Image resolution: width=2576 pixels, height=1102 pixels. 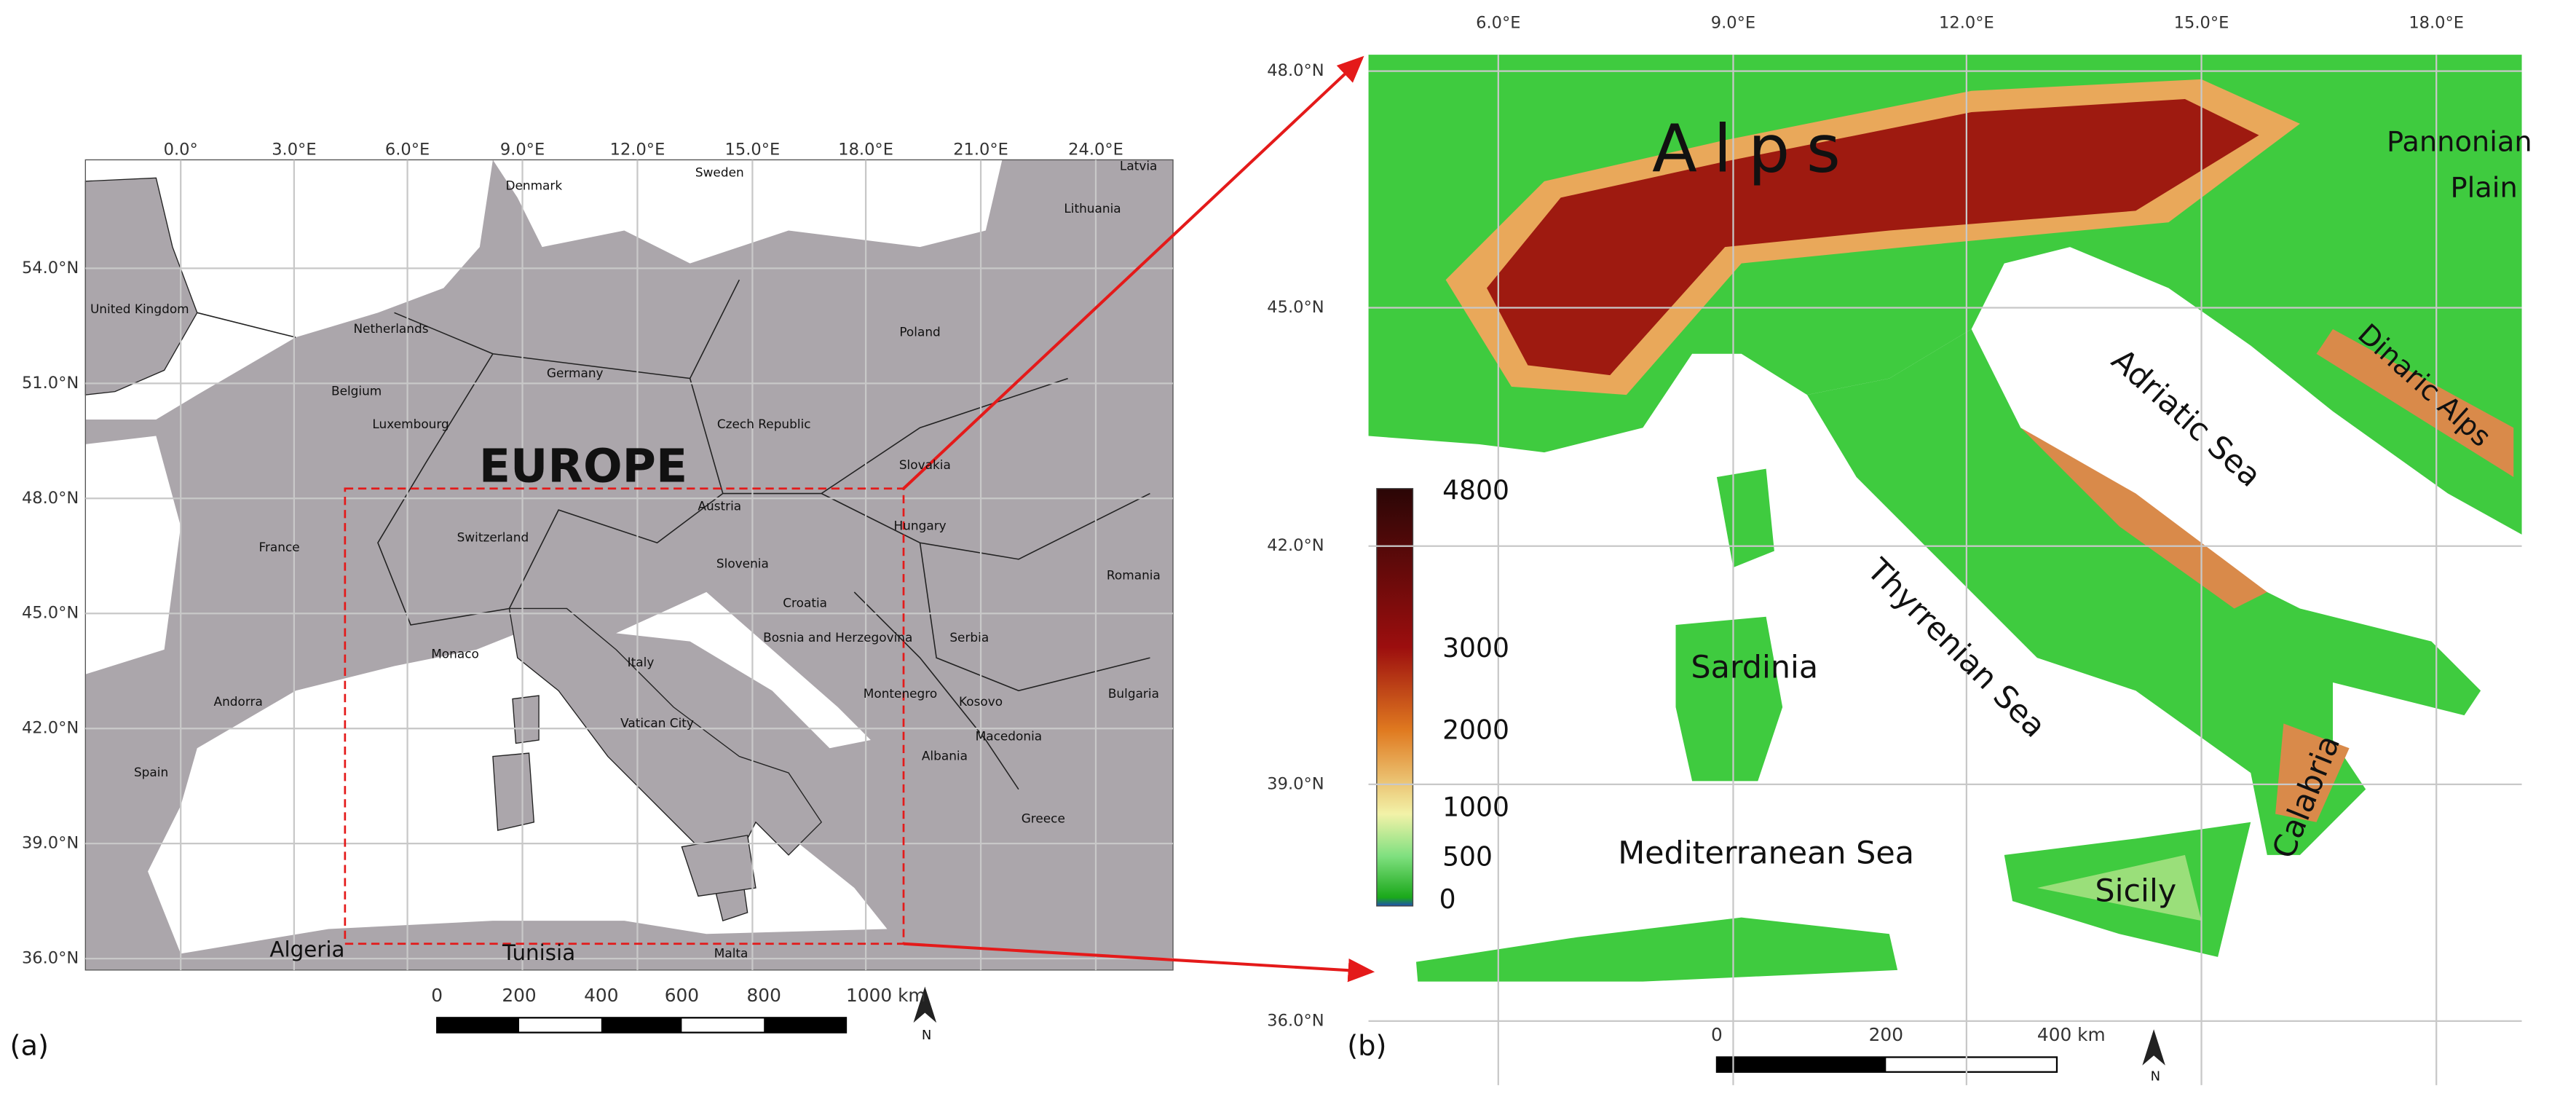 What do you see at coordinates (1475, 808) in the screenshot?
I see `colorbar-label: 1000` at bounding box center [1475, 808].